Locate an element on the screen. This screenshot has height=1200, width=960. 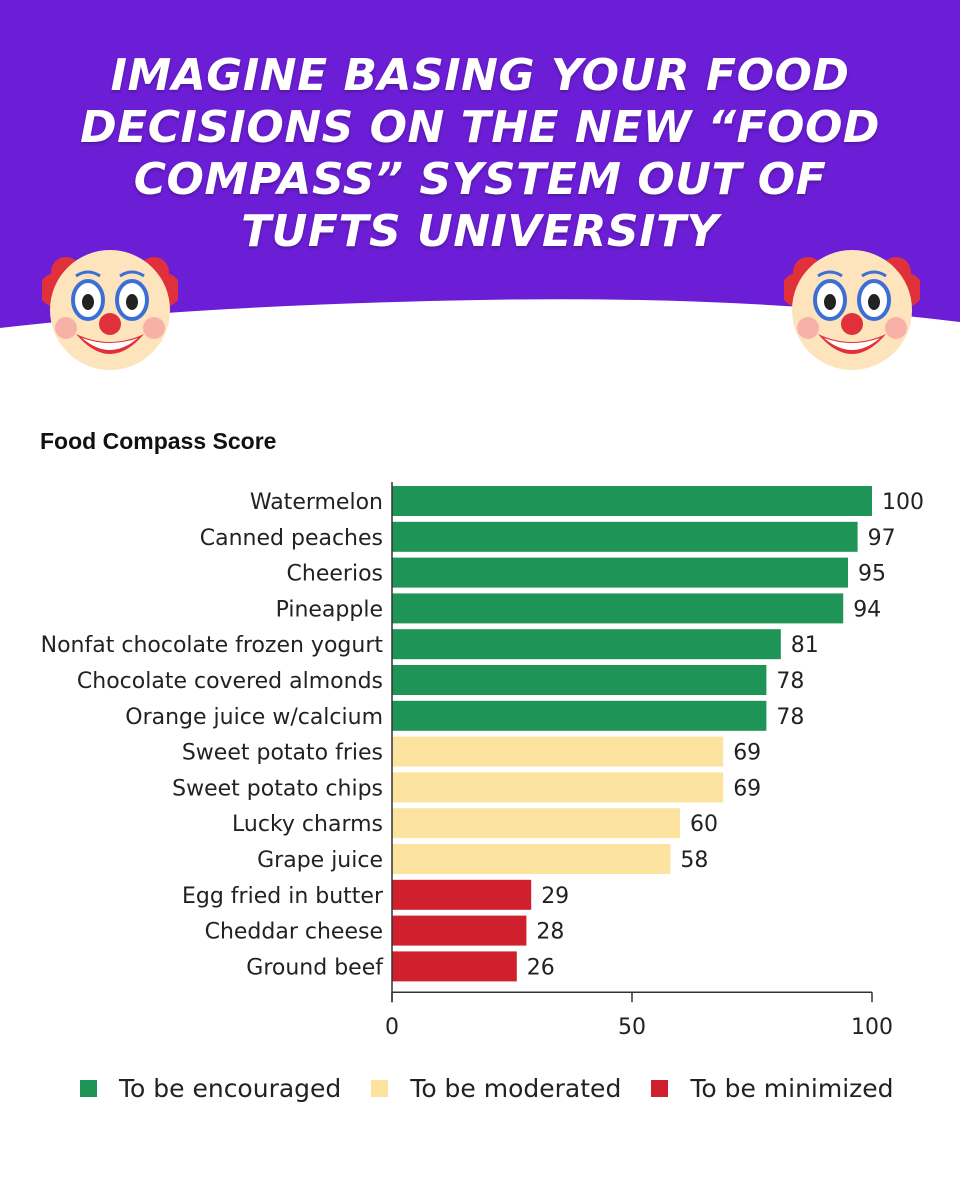
legend-item: To be moderated is located at coordinates (496, 1088).